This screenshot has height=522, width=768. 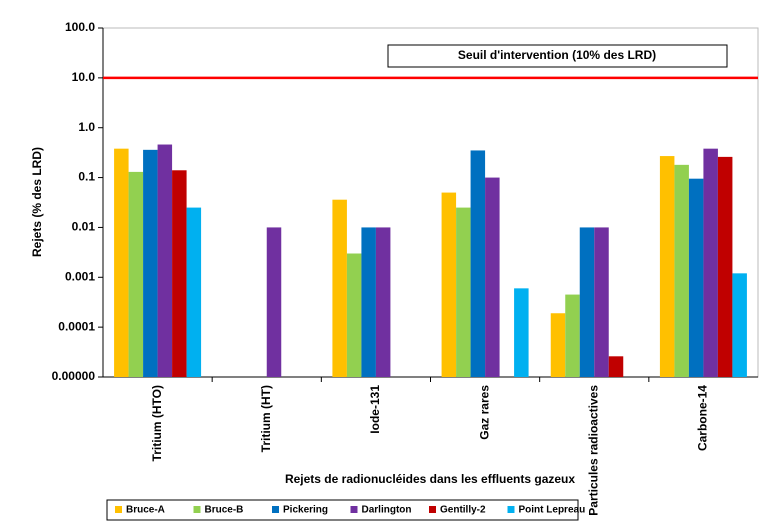 I want to click on y-tick-label: 0.001, so click(x=80, y=276).